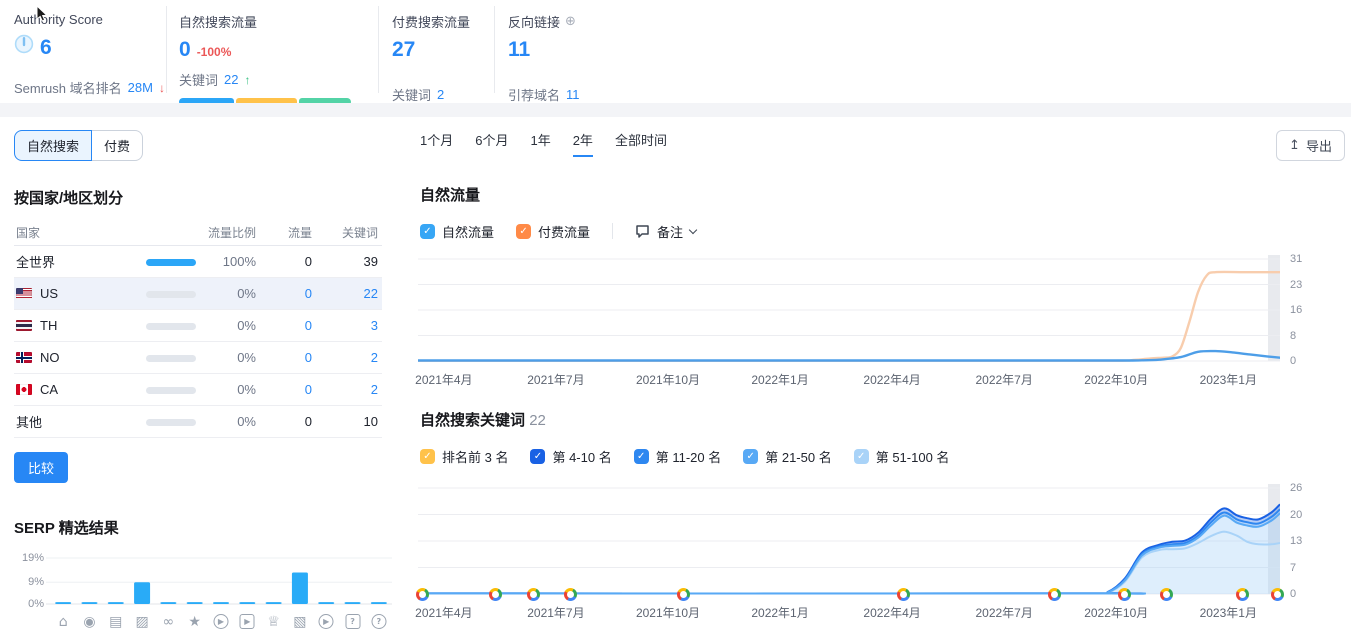  What do you see at coordinates (41, 467) in the screenshot?
I see `compare-button: 比较` at bounding box center [41, 467].